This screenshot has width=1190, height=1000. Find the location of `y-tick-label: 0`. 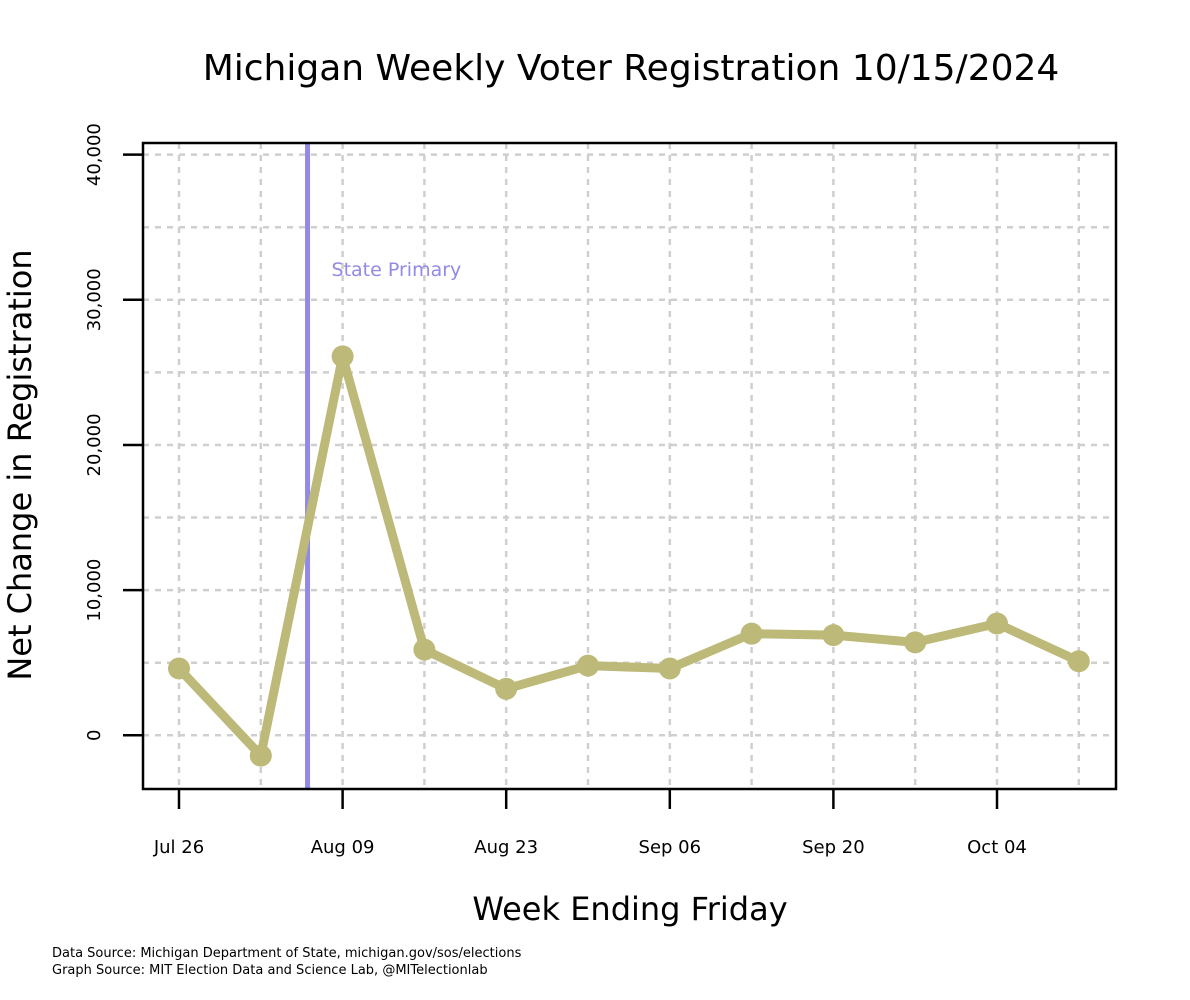

y-tick-label: 0 is located at coordinates (94, 735).